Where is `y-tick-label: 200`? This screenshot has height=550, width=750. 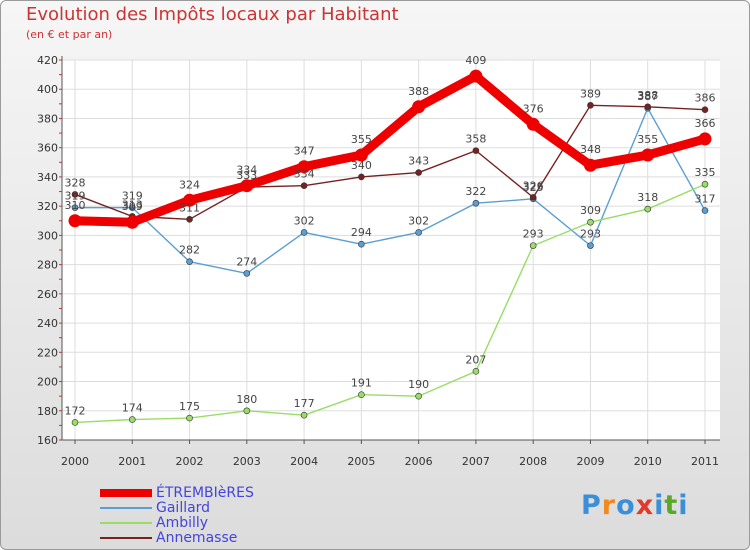 y-tick-label: 200 is located at coordinates (47, 382).